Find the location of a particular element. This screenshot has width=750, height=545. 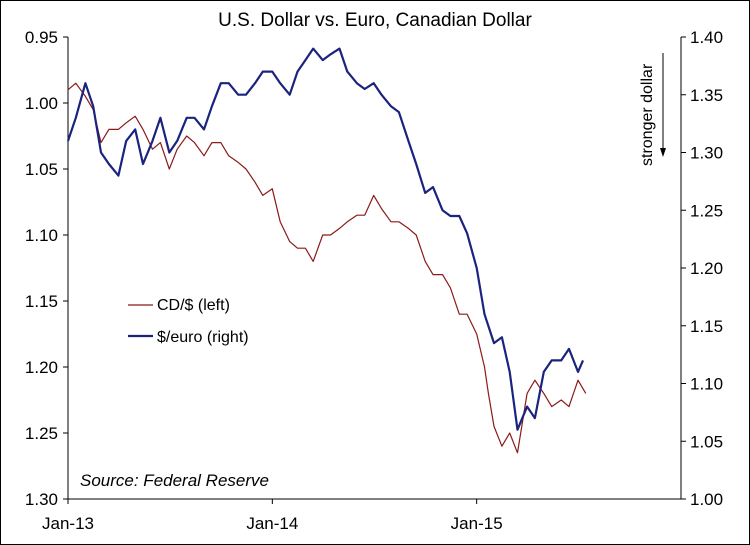

legend-label-cd: CD/$ (left) is located at coordinates (193, 305).